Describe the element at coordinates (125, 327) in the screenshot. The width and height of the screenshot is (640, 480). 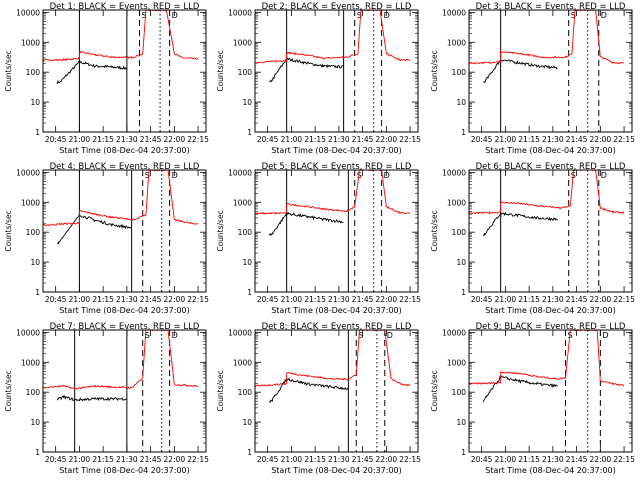
I see `panel-title: Det 7; BLACK = Events, RED = LLD` at that location.